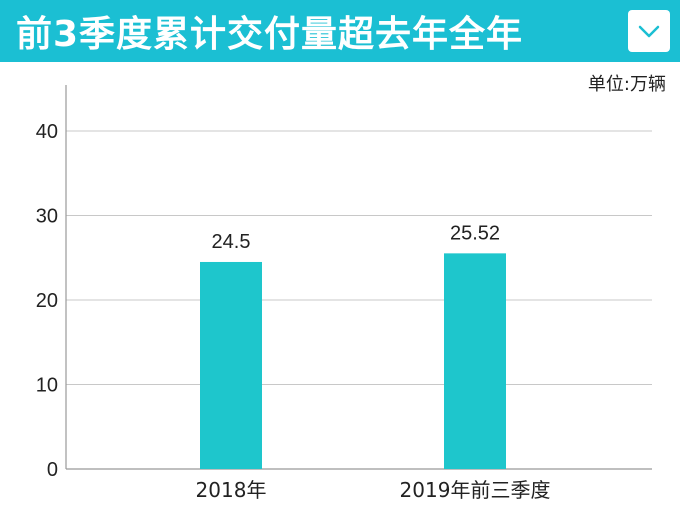 This screenshot has height=510, width=680. Describe the element at coordinates (47, 301) in the screenshot. I see `y-tick-label: 20` at that location.